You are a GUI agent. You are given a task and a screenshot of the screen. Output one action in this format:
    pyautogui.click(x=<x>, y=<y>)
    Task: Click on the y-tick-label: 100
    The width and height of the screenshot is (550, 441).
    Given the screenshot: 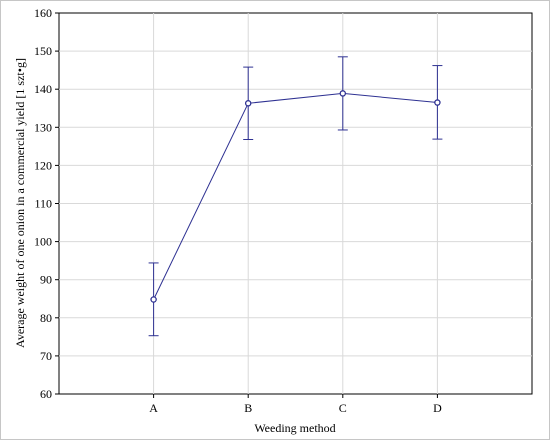 What is the action you would take?
    pyautogui.click(x=43, y=242)
    